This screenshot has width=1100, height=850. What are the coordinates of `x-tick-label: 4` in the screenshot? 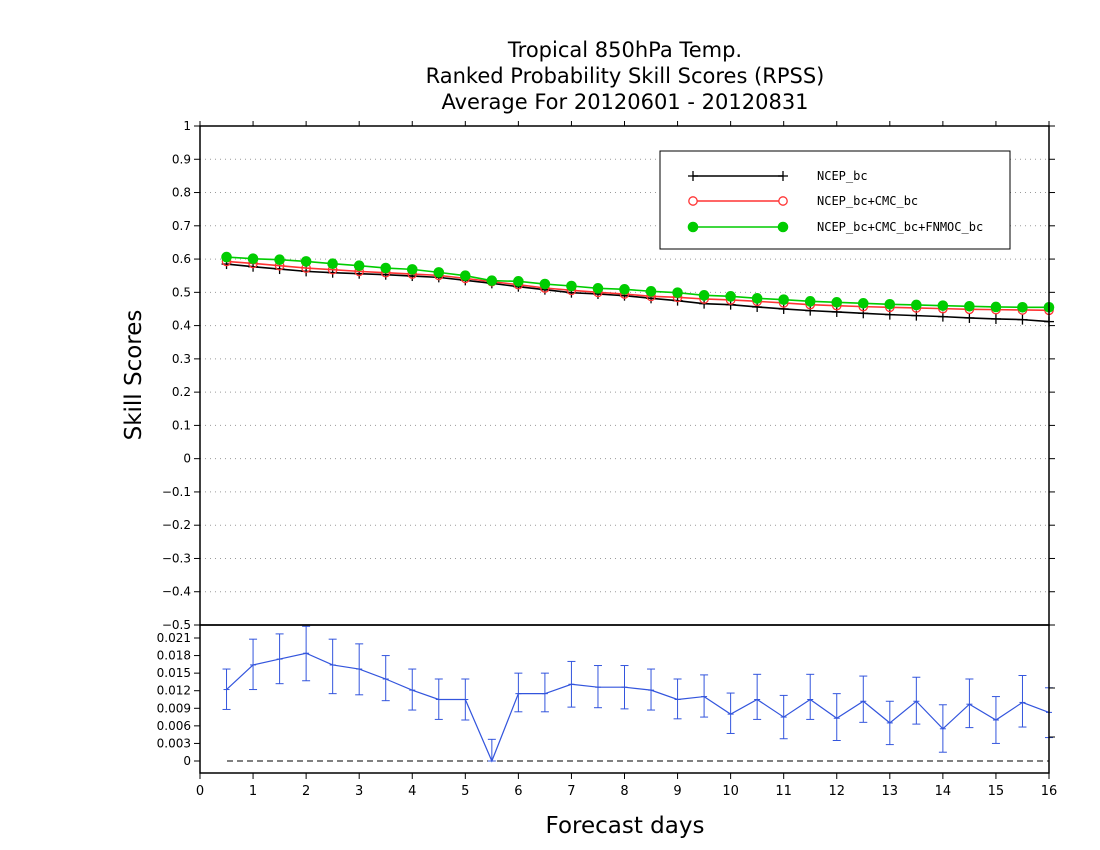 It's located at (412, 791).